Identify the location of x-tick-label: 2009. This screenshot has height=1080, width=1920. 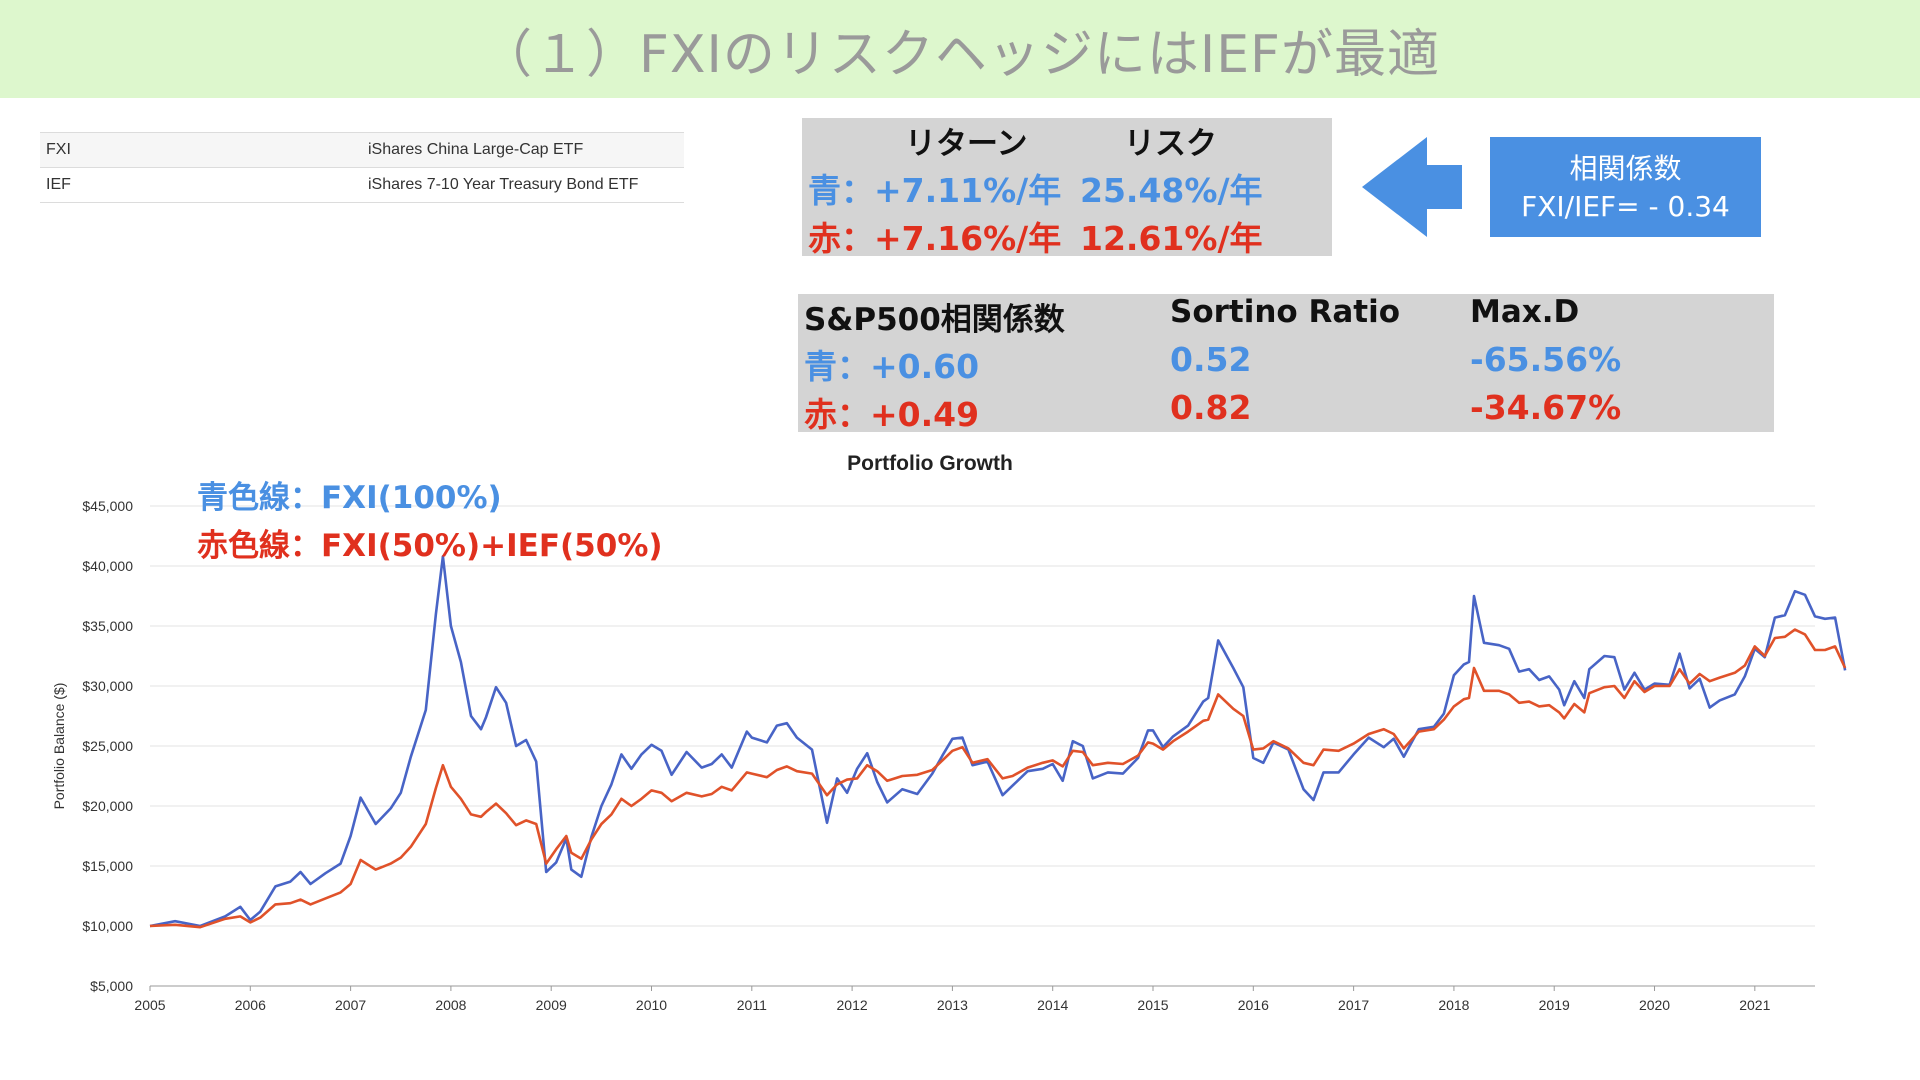
(551, 1005).